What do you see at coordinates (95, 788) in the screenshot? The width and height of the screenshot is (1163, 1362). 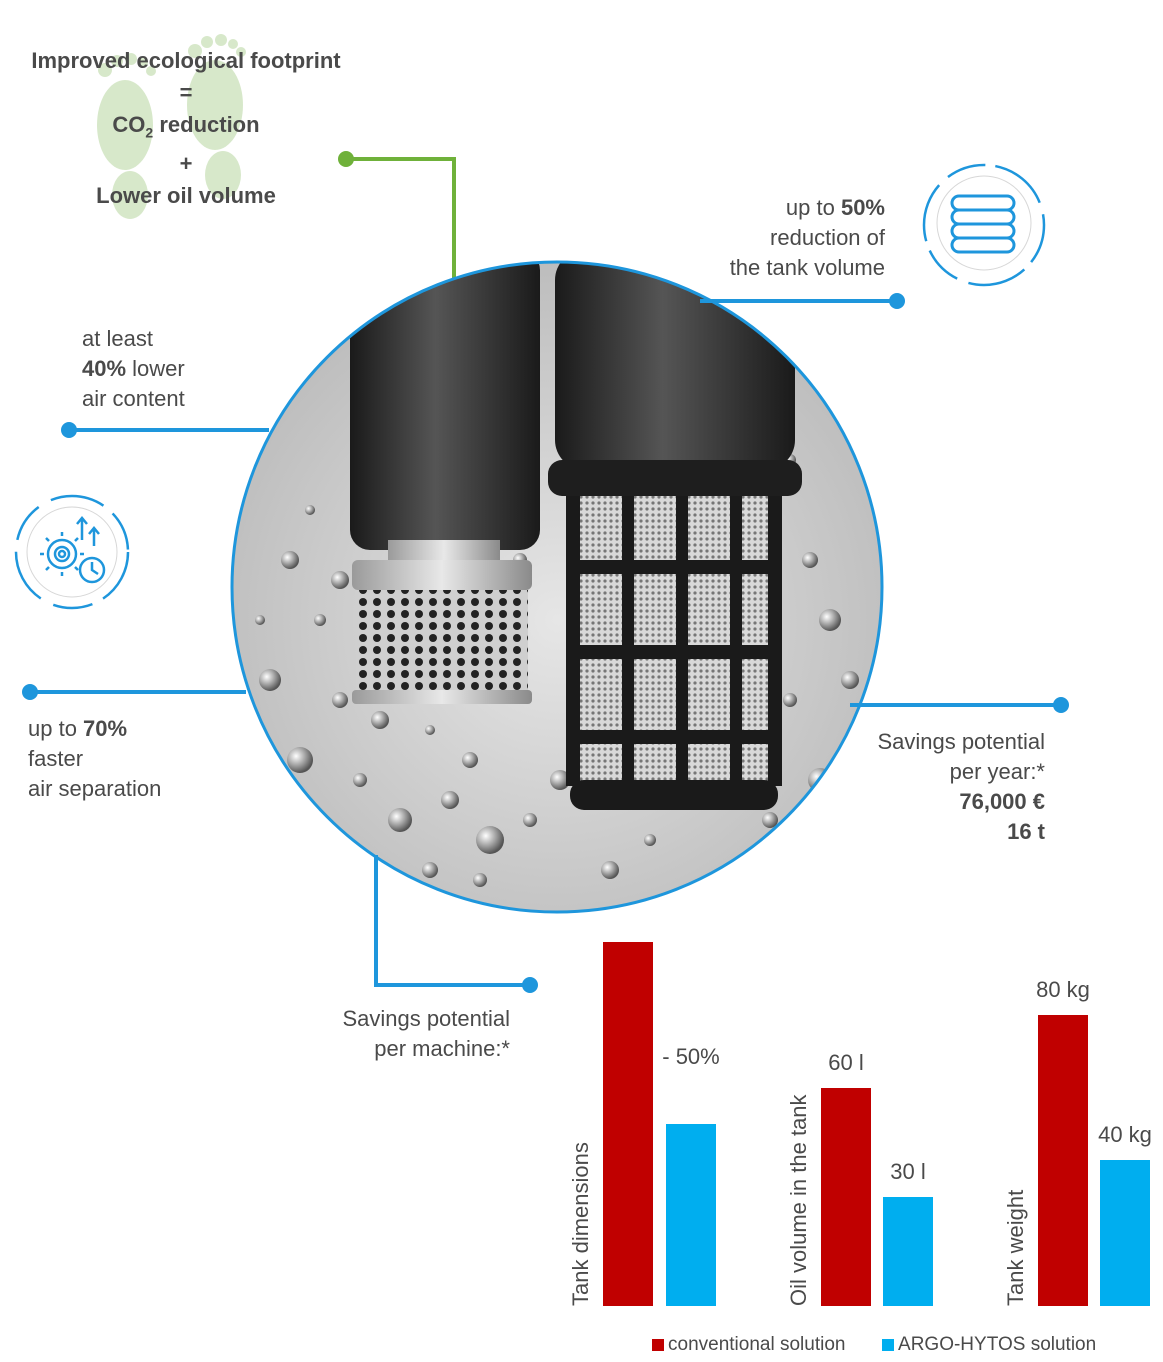 I see `air-separation-line3: air separation` at bounding box center [95, 788].